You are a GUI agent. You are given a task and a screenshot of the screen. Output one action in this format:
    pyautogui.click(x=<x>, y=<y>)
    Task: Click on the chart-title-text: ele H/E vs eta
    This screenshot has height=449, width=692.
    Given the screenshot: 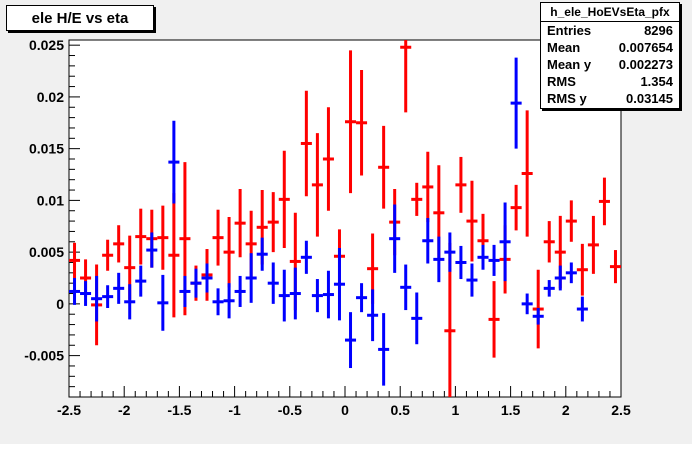 What is the action you would take?
    pyautogui.click(x=80, y=18)
    